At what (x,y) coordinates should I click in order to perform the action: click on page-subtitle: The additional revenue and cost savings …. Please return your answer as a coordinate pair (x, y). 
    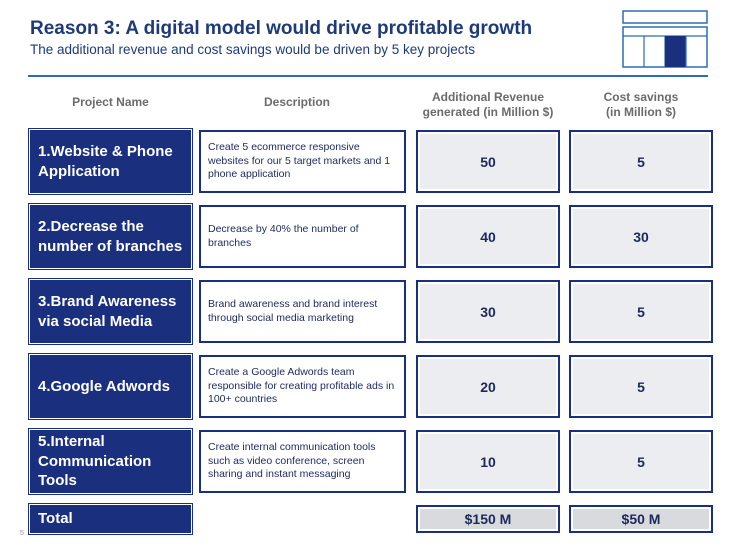
    Looking at the image, I should click on (253, 49).